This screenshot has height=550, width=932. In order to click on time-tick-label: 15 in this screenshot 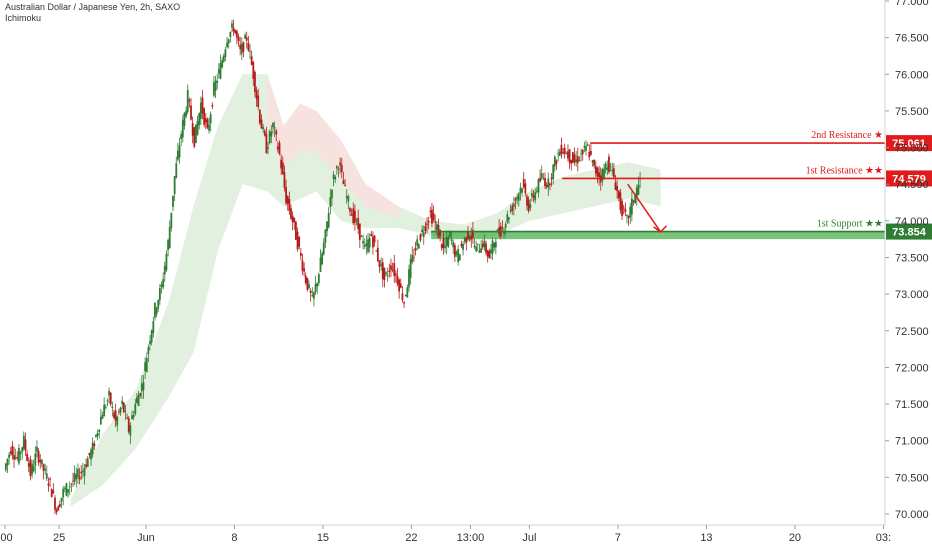, I will do `click(323, 538)`.